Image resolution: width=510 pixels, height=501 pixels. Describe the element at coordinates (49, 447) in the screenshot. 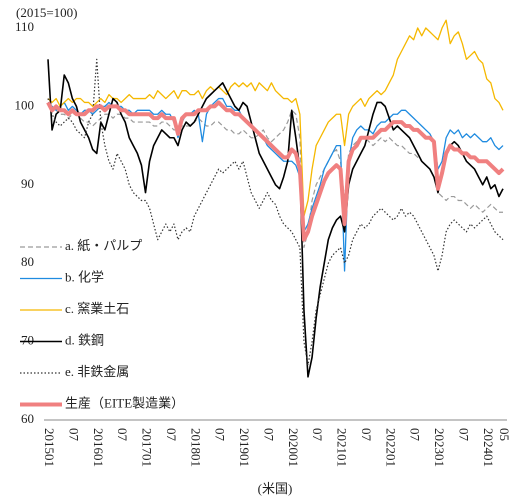

I see `x-tick-label: 201501` at that location.